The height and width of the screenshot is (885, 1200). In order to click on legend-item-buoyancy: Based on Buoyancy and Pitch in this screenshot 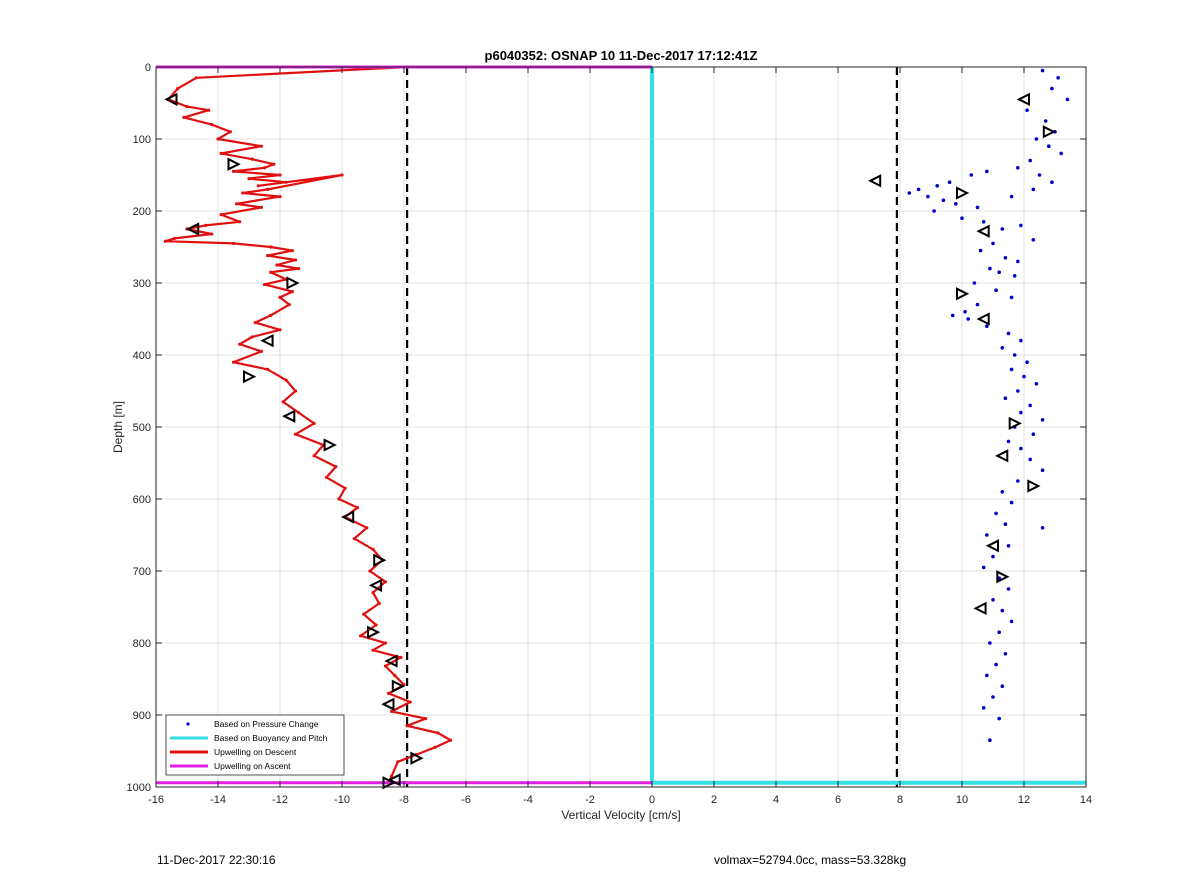, I will do `click(249, 738)`.